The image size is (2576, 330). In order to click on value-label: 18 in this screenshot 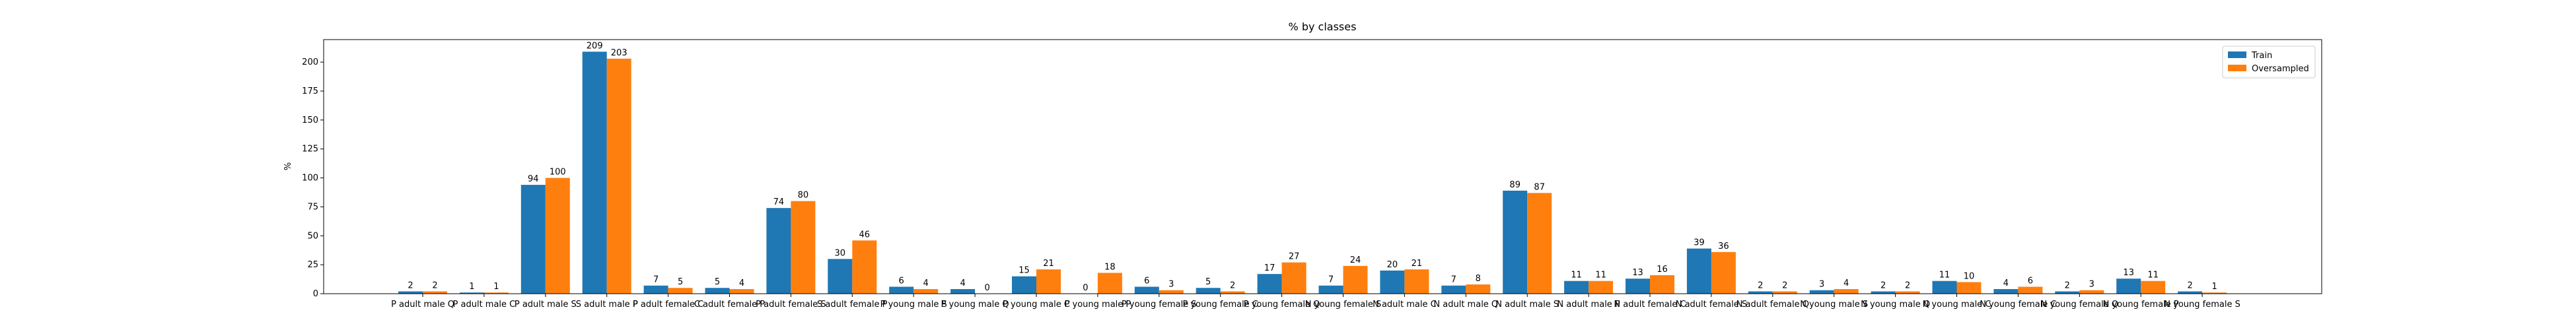, I will do `click(1110, 267)`.